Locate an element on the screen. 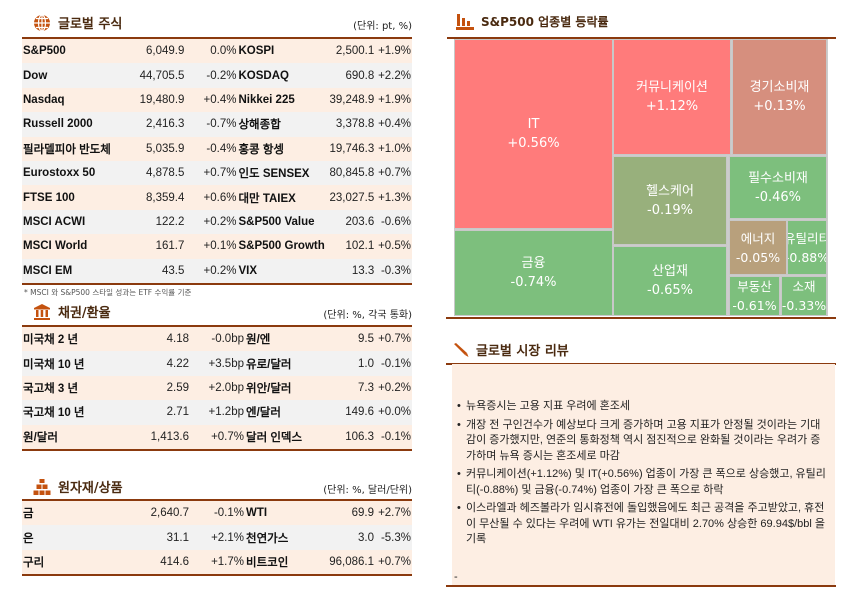  treemap-cell: 에너지 -0.05% is located at coordinates (758, 247).